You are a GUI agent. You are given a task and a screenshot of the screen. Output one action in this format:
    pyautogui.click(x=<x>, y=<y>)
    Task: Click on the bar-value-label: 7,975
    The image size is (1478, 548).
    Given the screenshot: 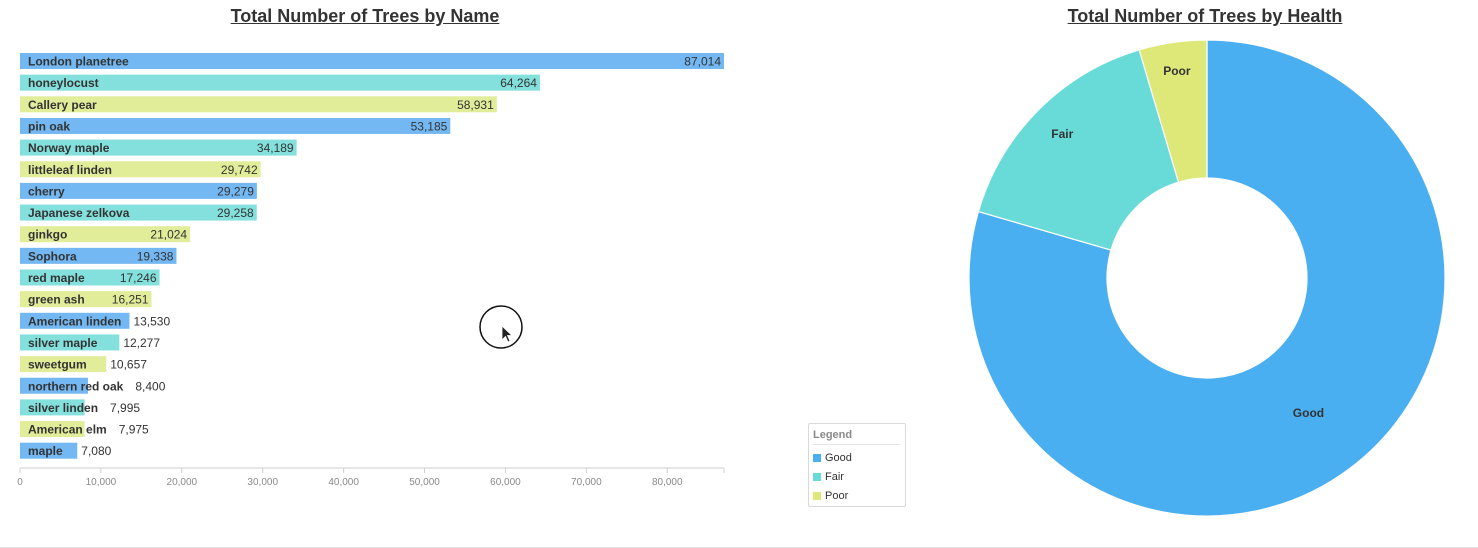 What is the action you would take?
    pyautogui.click(x=134, y=430)
    